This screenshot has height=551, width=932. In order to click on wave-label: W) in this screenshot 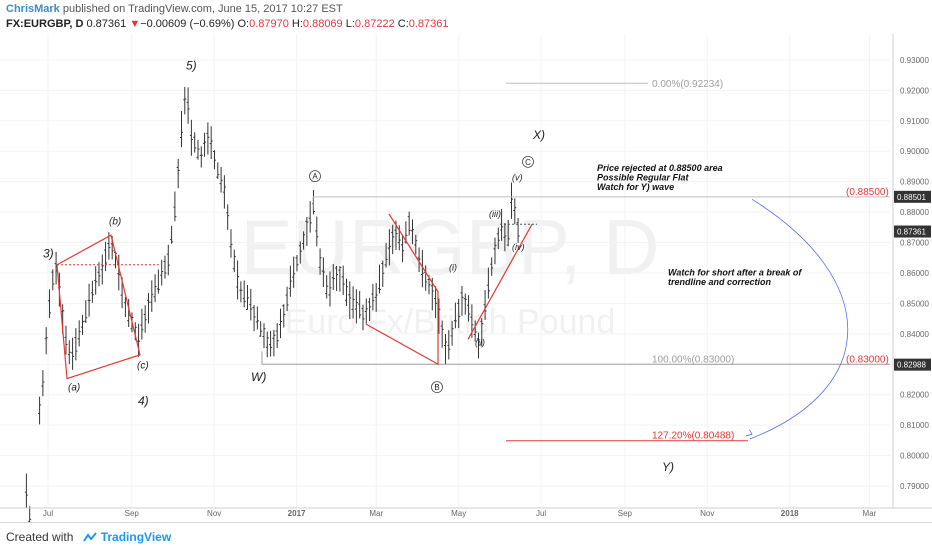, I will do `click(258, 377)`.